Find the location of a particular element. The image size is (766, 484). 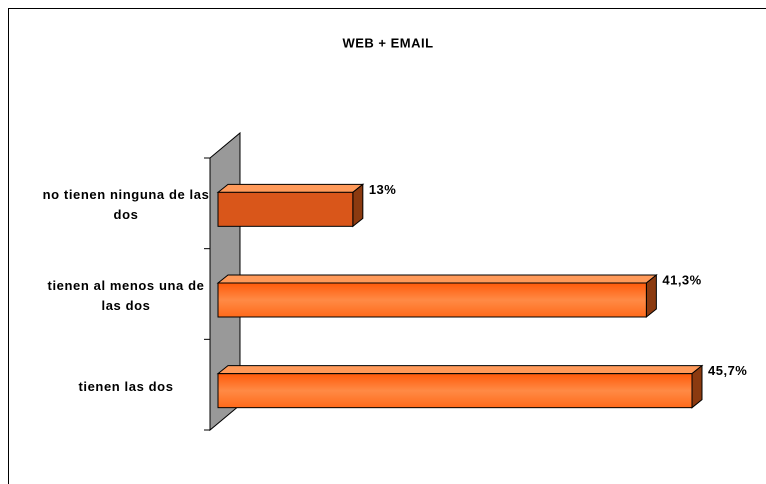

value-label: 45,7% is located at coordinates (727, 370).